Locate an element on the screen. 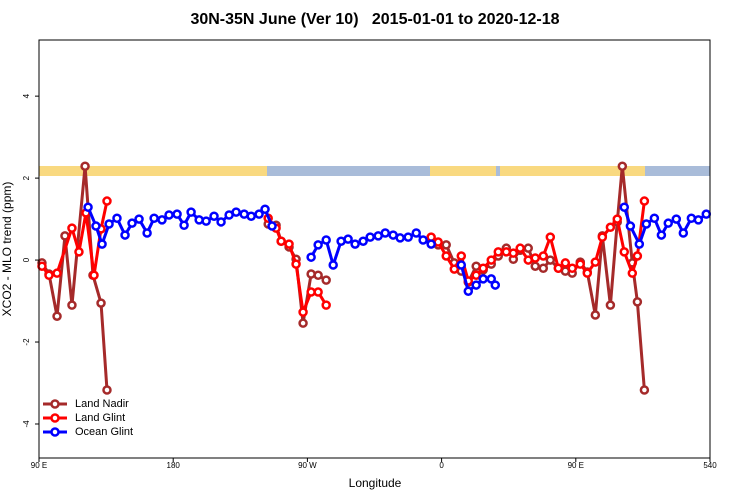  legend-label: Land Nadir is located at coordinates (102, 404).